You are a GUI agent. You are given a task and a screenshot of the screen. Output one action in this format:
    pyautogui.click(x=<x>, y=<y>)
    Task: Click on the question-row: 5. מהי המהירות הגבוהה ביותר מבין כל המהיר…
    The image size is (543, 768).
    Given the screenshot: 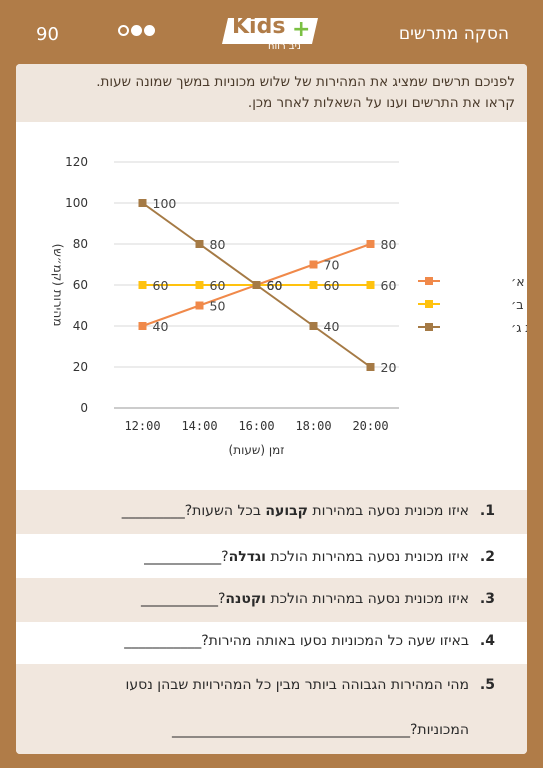 What is the action you would take?
    pyautogui.click(x=271, y=709)
    